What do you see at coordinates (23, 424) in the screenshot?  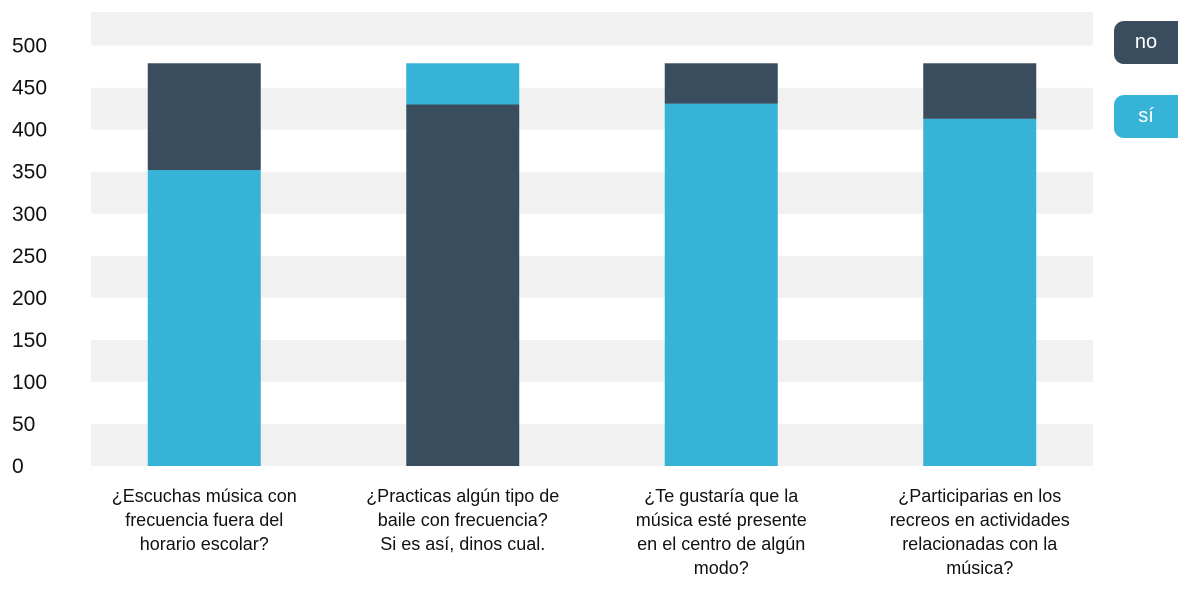 I see `y-tick-label: 50` at bounding box center [23, 424].